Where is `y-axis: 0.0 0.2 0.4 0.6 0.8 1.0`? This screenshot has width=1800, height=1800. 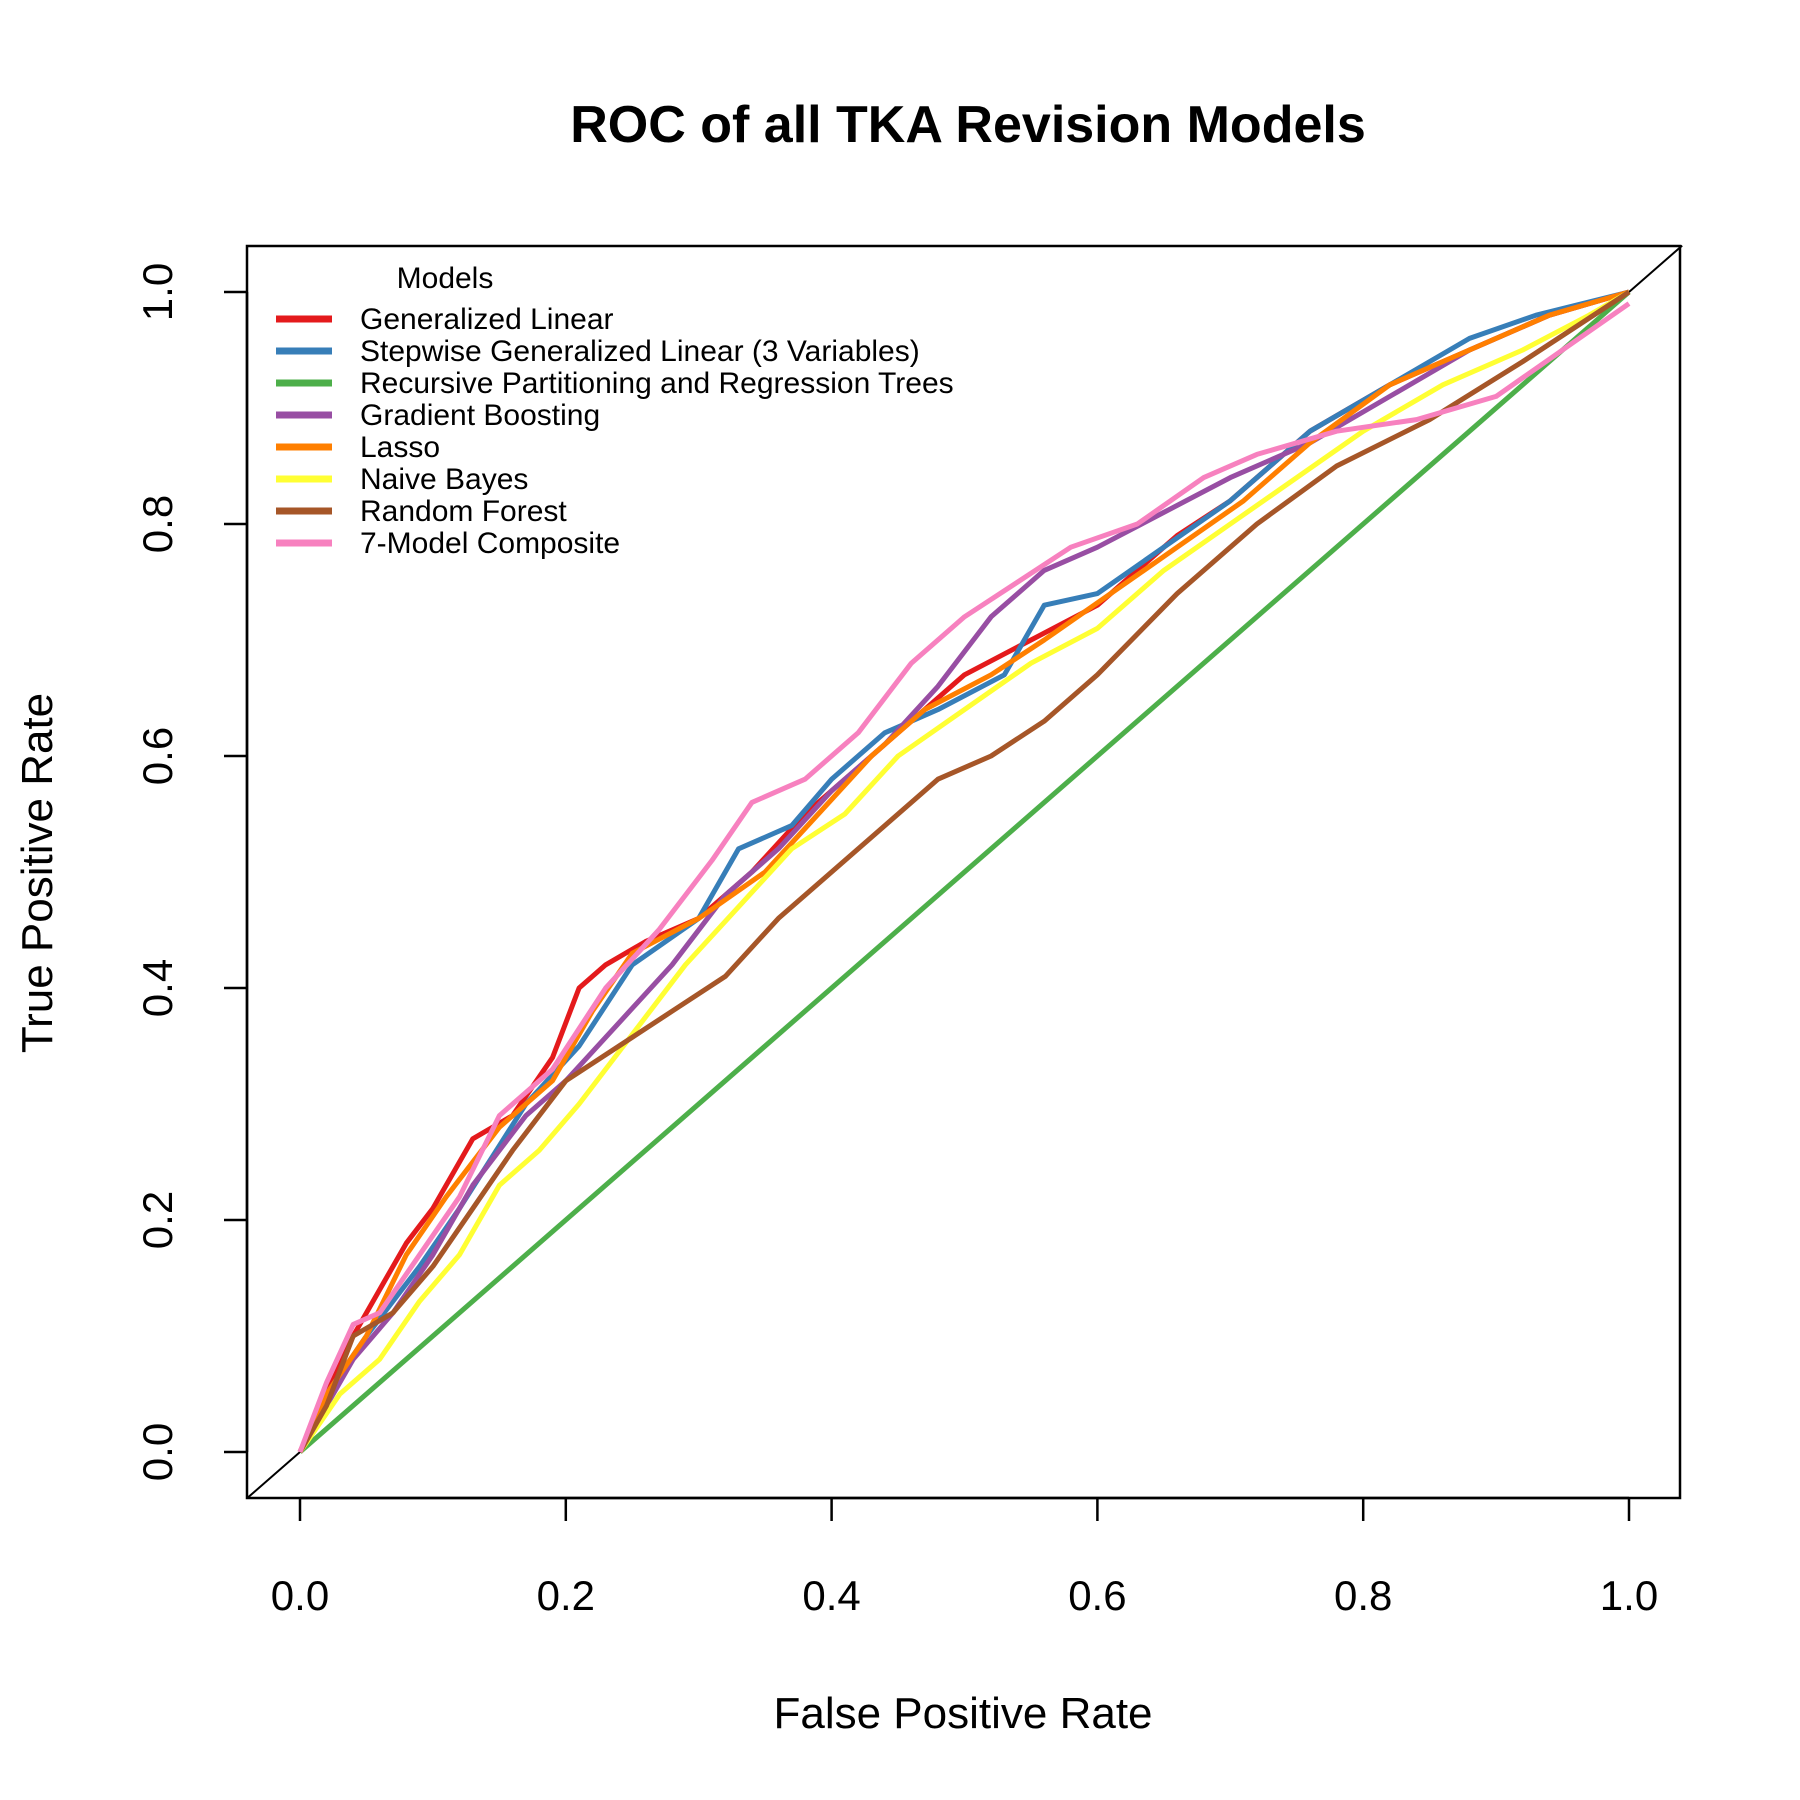
y-axis: 0.0 0.2 0.4 0.6 0.8 1.0 is located at coordinates (191, 872).